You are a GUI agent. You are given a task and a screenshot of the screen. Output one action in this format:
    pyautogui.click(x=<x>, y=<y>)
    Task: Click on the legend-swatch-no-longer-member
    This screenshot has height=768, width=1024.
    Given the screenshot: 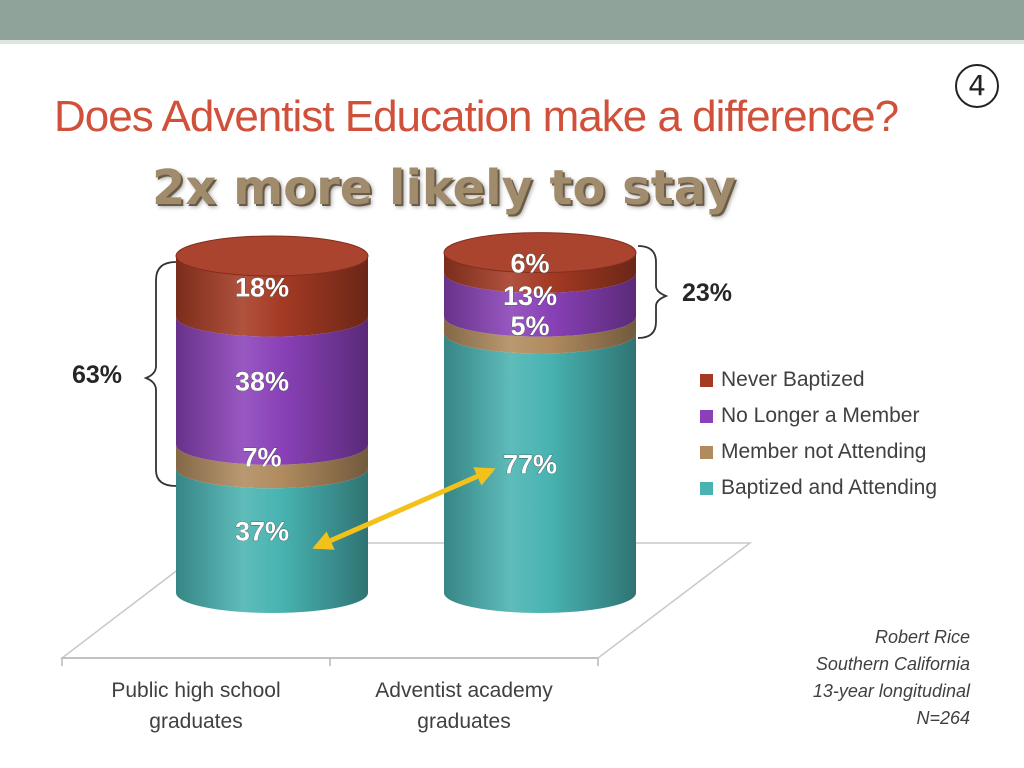 What is the action you would take?
    pyautogui.click(x=706, y=416)
    